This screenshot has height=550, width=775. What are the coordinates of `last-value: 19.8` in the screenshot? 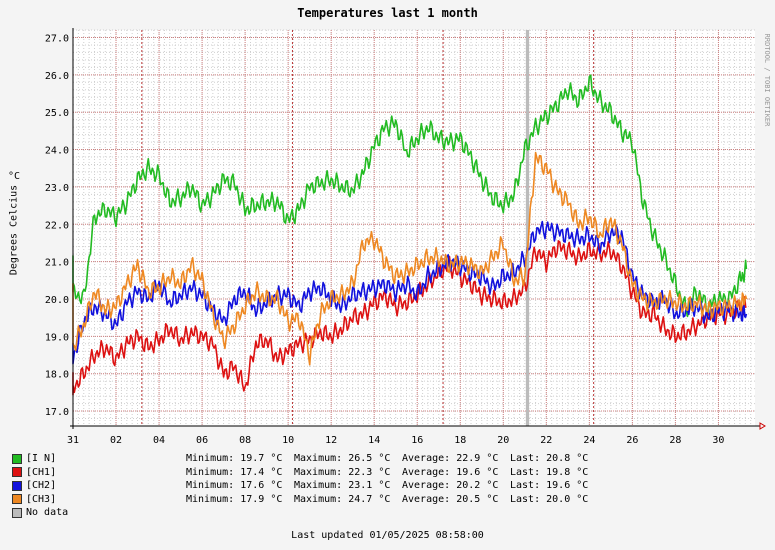 It's located at (558, 472).